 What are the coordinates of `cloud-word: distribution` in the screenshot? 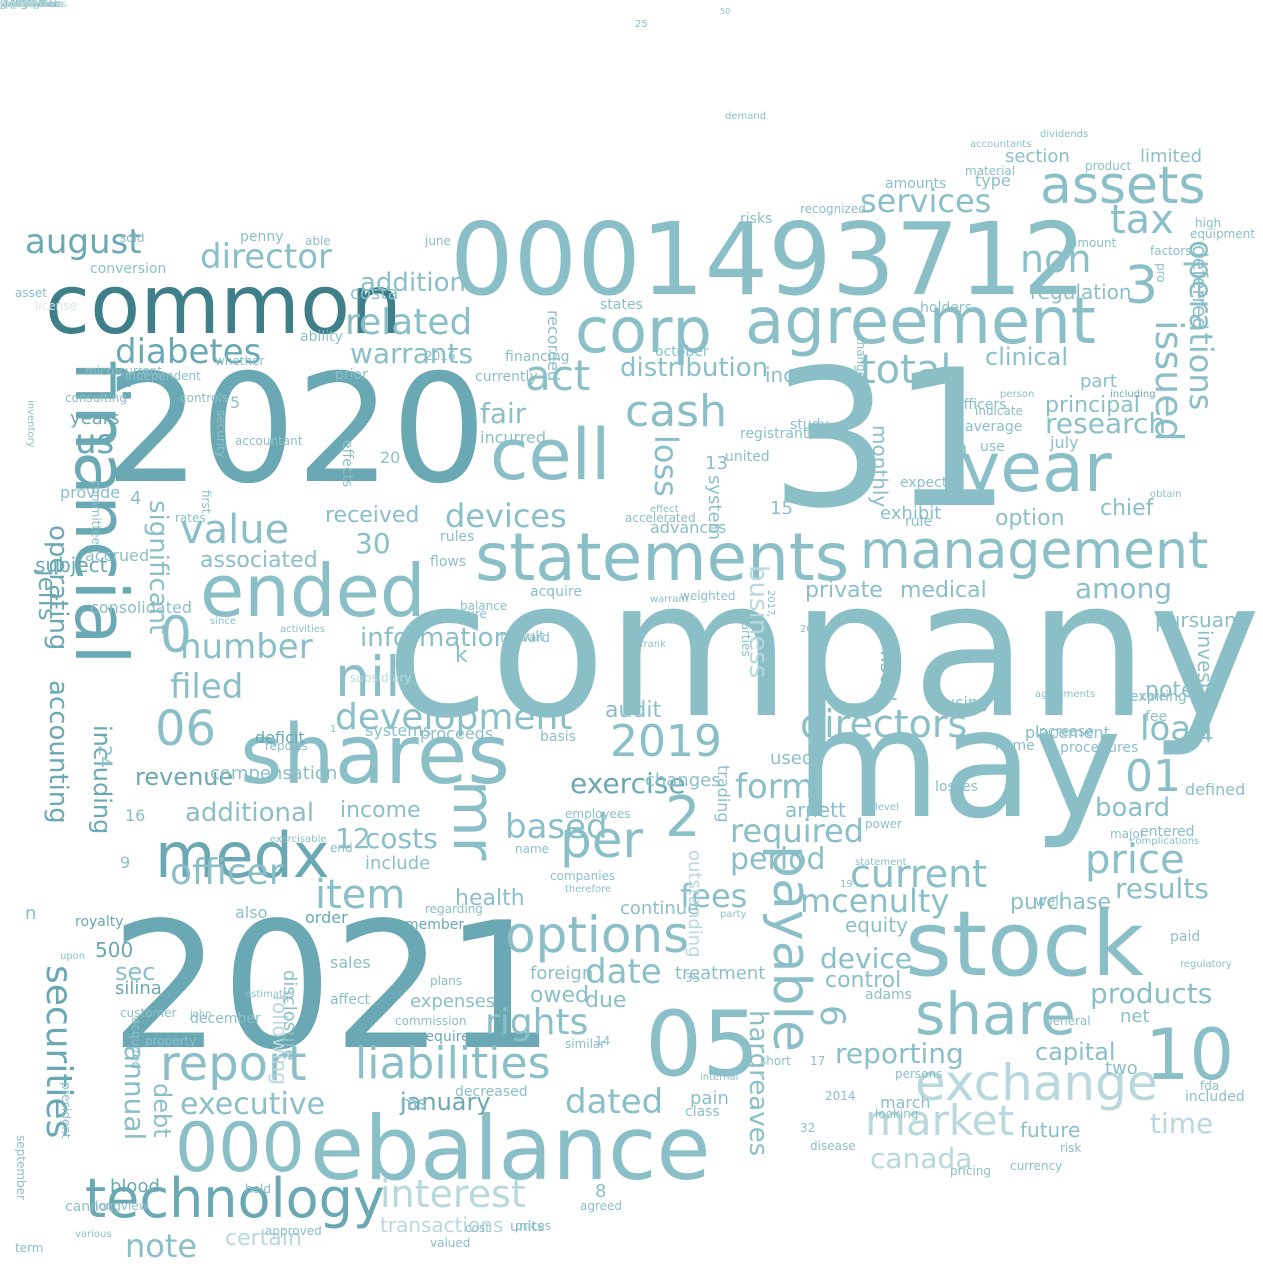 It's located at (694, 368).